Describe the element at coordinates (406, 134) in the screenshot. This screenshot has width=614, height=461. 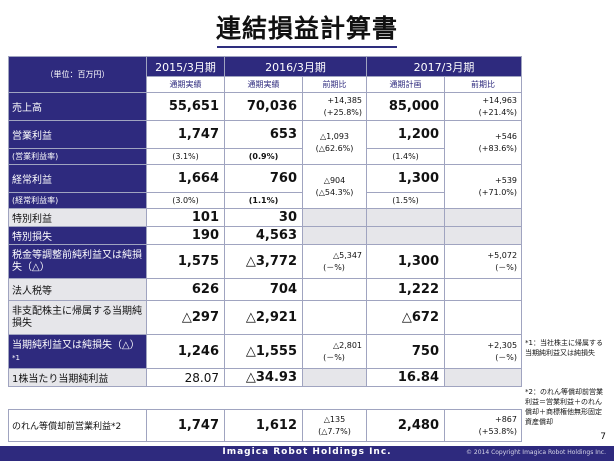
I see `cell-value: 1,200` at that location.